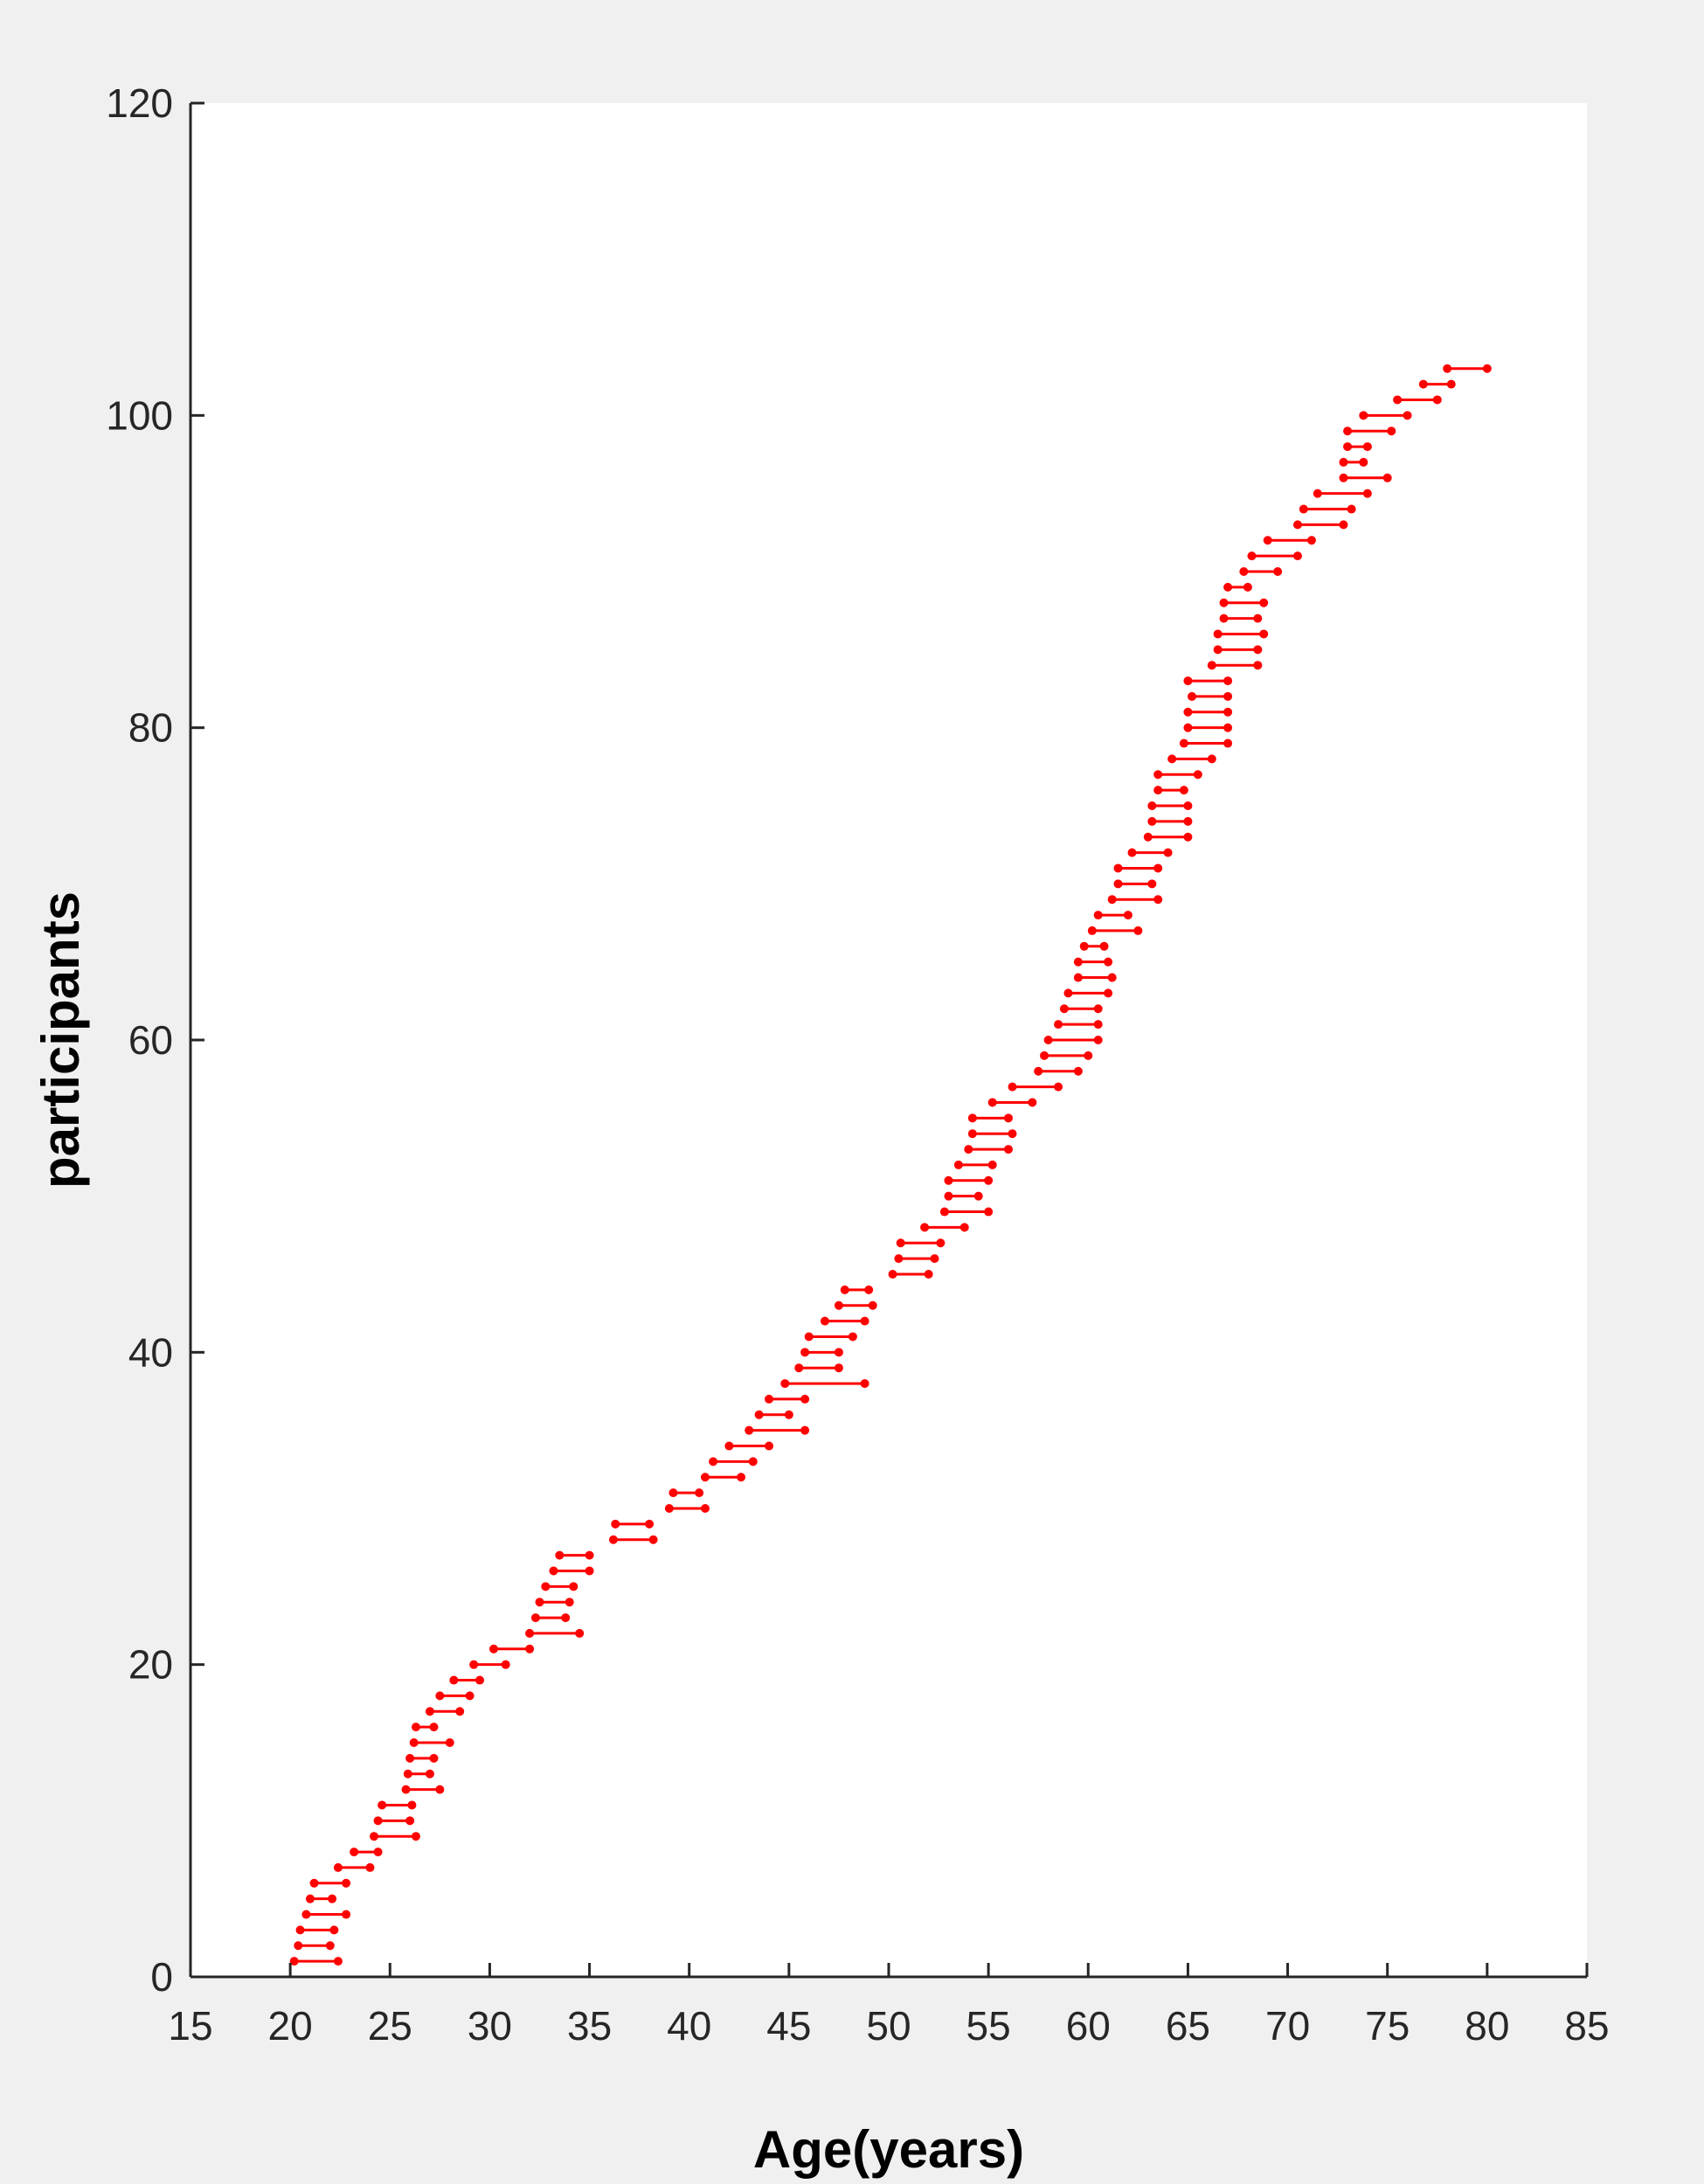  Describe the element at coordinates (390, 2026) in the screenshot. I see `x-tick-label: 25` at that location.